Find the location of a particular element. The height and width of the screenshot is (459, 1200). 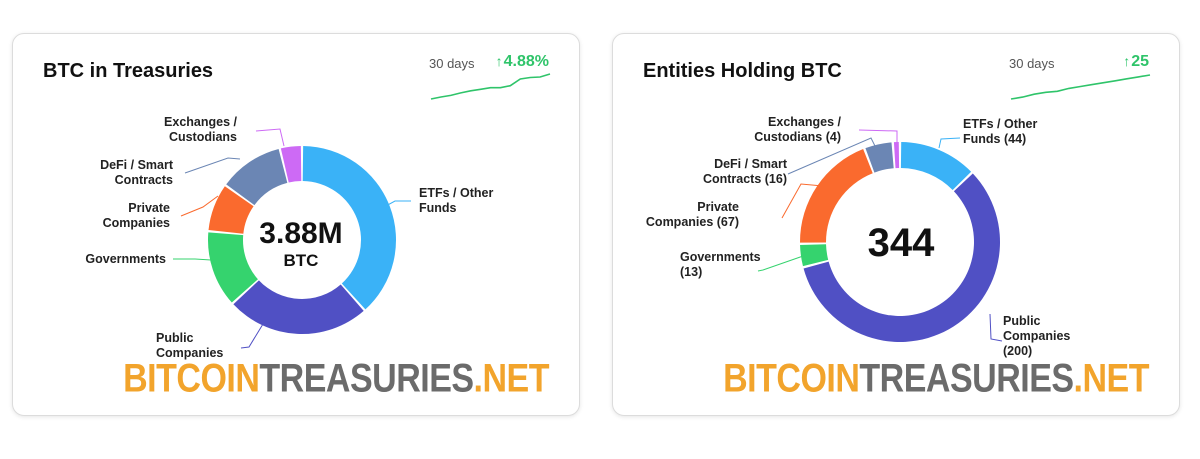

label-etfs: ETFs / Other Funds is located at coordinates (456, 200).